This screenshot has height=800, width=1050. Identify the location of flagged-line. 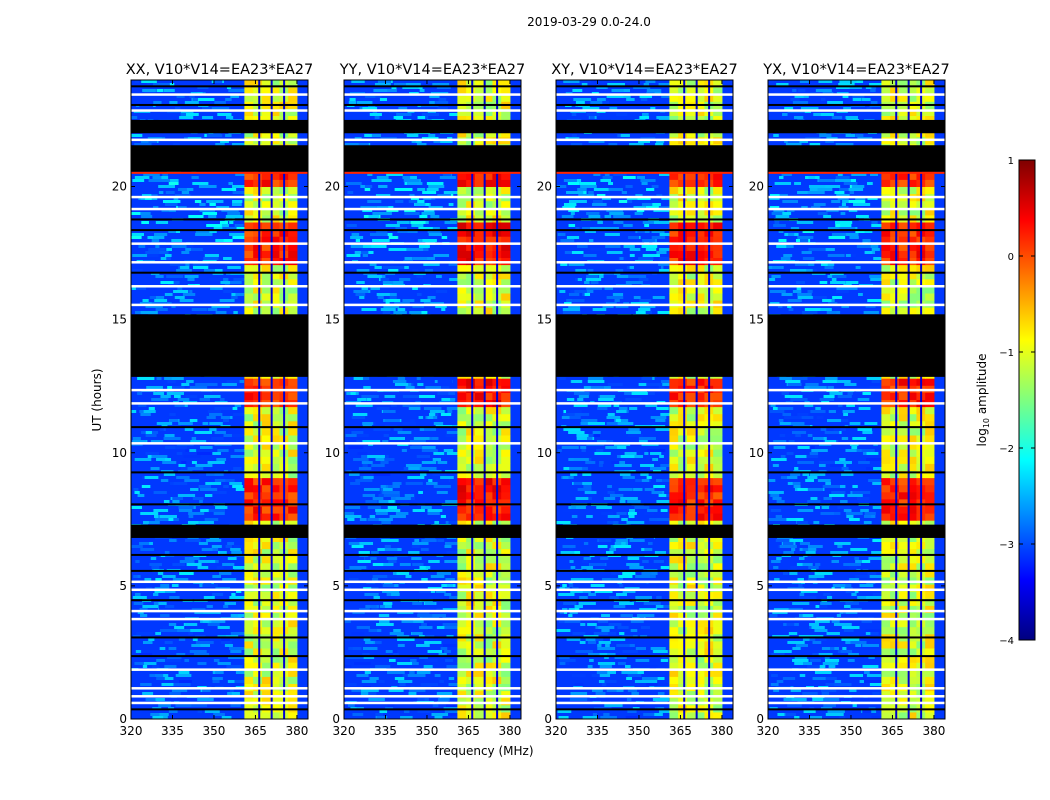
(644, 349).